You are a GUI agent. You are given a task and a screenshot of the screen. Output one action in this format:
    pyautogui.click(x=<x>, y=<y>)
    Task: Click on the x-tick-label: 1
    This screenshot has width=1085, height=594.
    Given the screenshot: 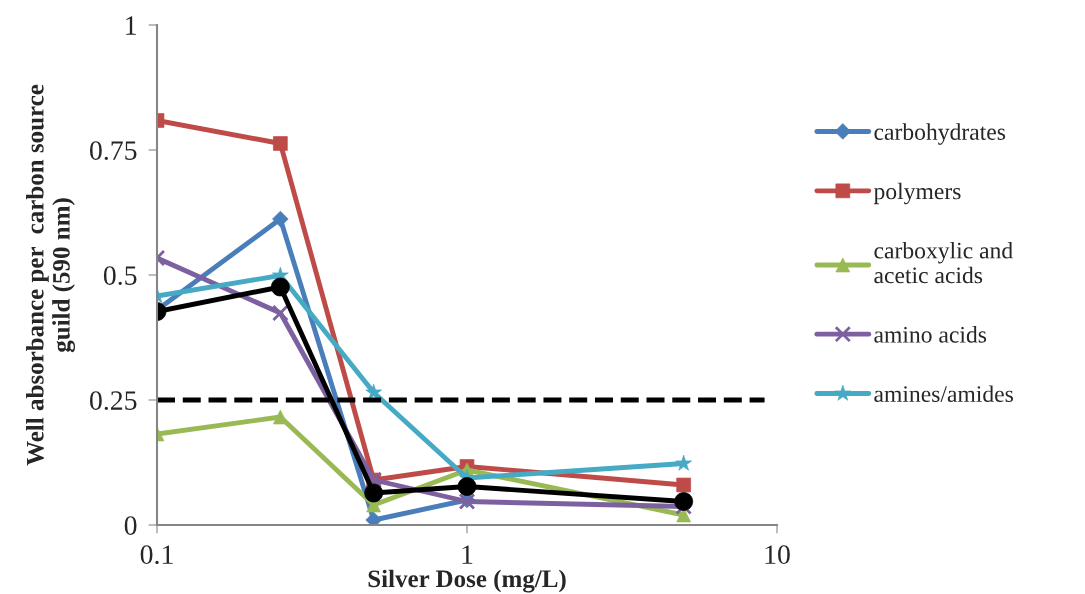 What is the action you would take?
    pyautogui.click(x=467, y=554)
    